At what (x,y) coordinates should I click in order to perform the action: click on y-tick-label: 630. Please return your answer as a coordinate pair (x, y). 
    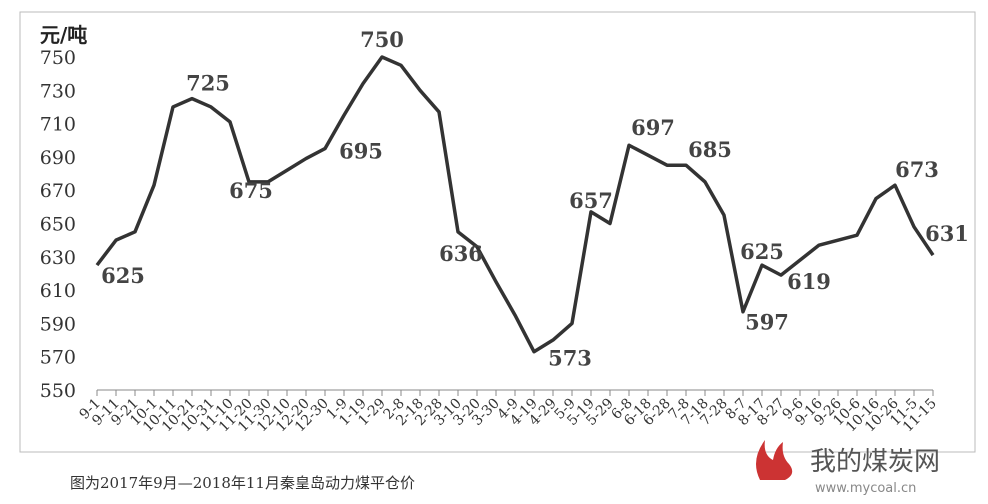
    Looking at the image, I should click on (58, 258).